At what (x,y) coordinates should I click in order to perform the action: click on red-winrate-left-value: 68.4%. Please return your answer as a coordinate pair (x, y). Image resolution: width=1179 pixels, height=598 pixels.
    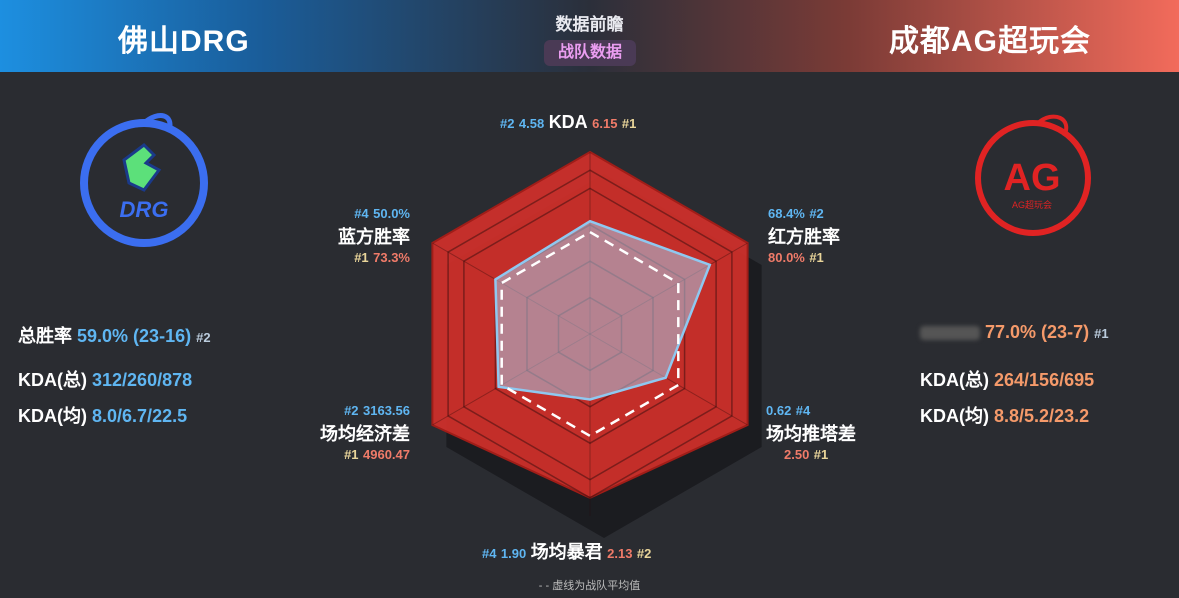
    Looking at the image, I should click on (786, 213).